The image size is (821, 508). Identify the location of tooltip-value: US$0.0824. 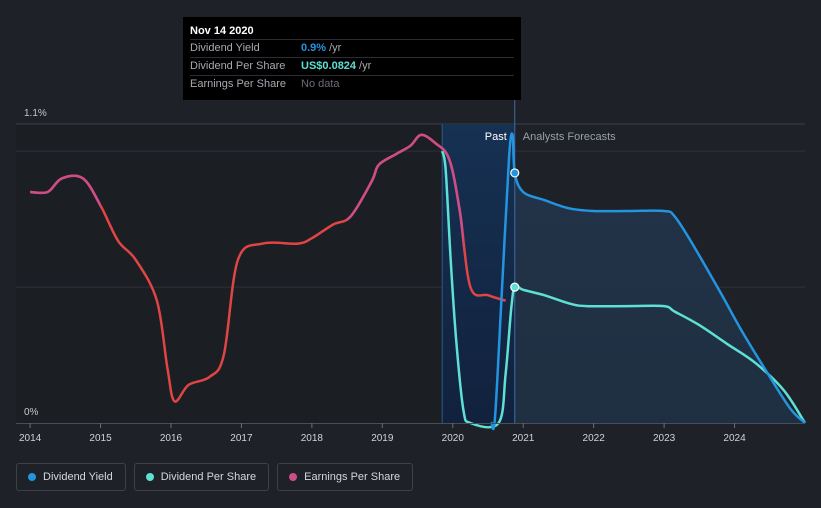
(329, 66).